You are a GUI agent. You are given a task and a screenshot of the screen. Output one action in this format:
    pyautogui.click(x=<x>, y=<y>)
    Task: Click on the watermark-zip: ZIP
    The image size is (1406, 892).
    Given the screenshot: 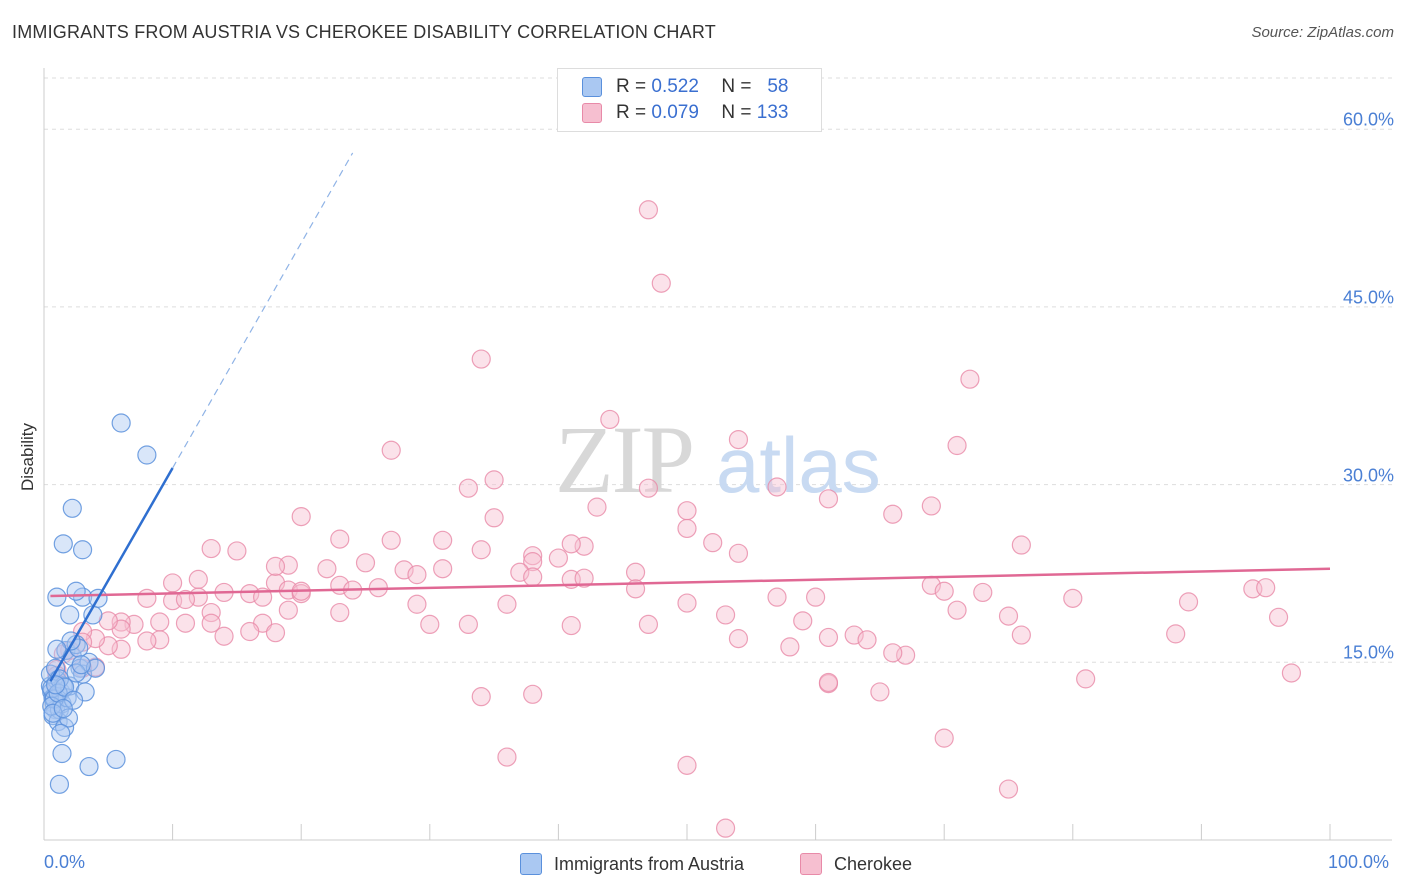 What is the action you would take?
    pyautogui.click(x=624, y=459)
    